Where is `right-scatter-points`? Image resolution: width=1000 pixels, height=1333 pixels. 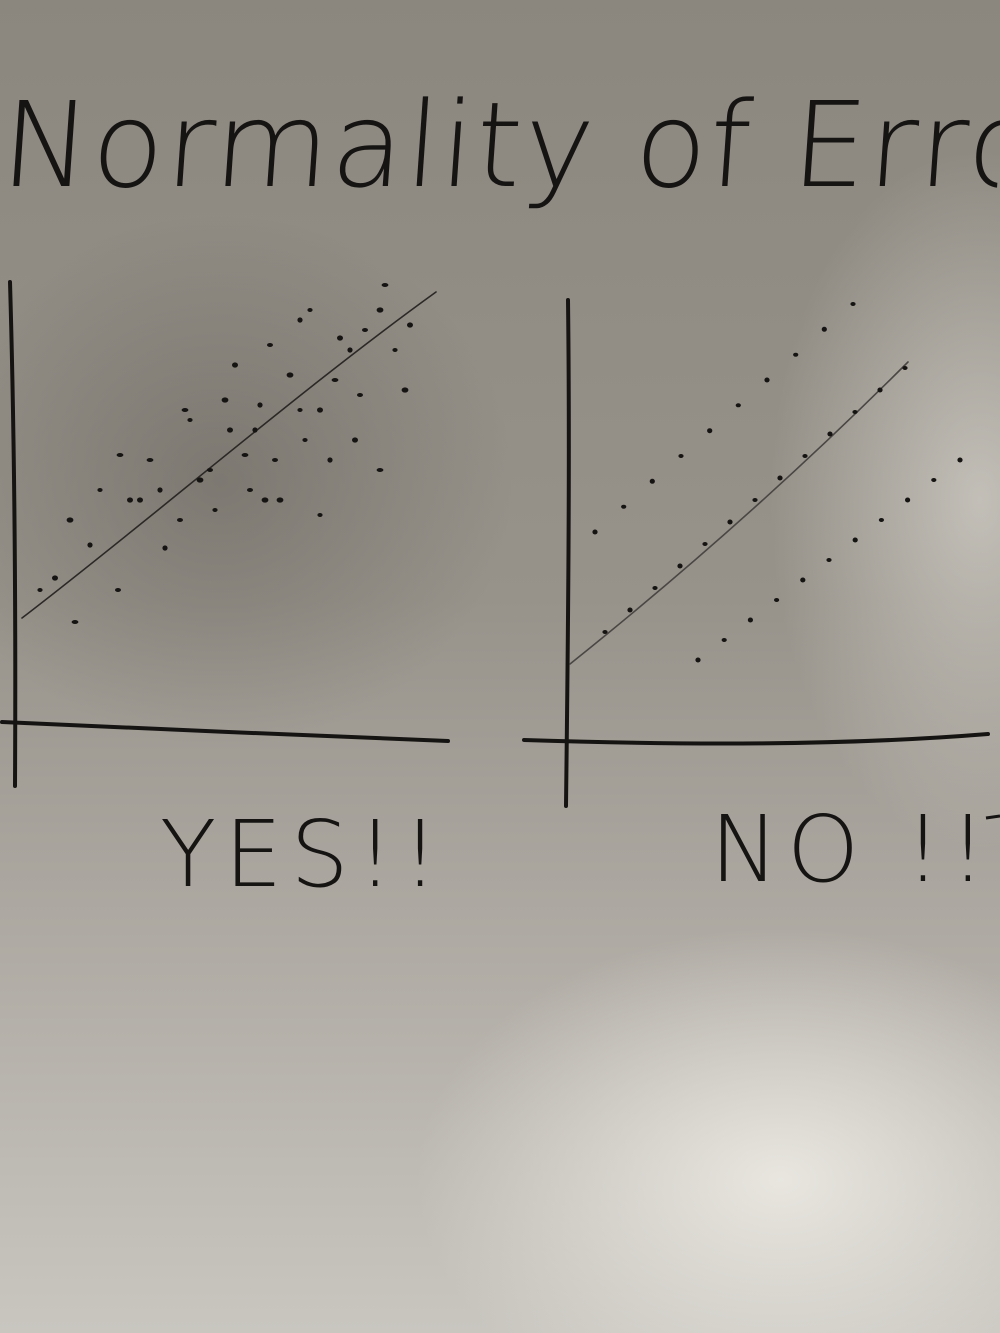 right-scatter-points is located at coordinates (777, 482).